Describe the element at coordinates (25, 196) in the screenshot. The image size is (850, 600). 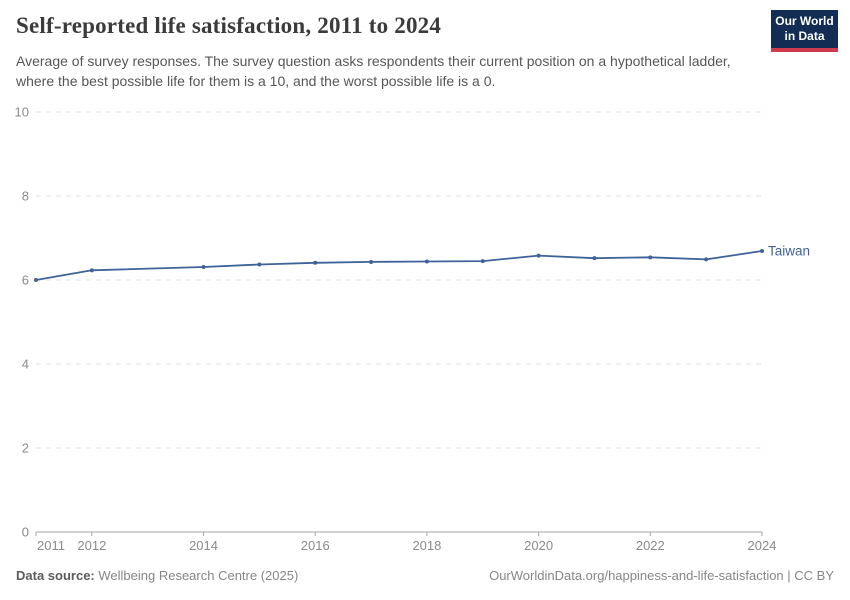
I see `y-tick-label: 8` at that location.